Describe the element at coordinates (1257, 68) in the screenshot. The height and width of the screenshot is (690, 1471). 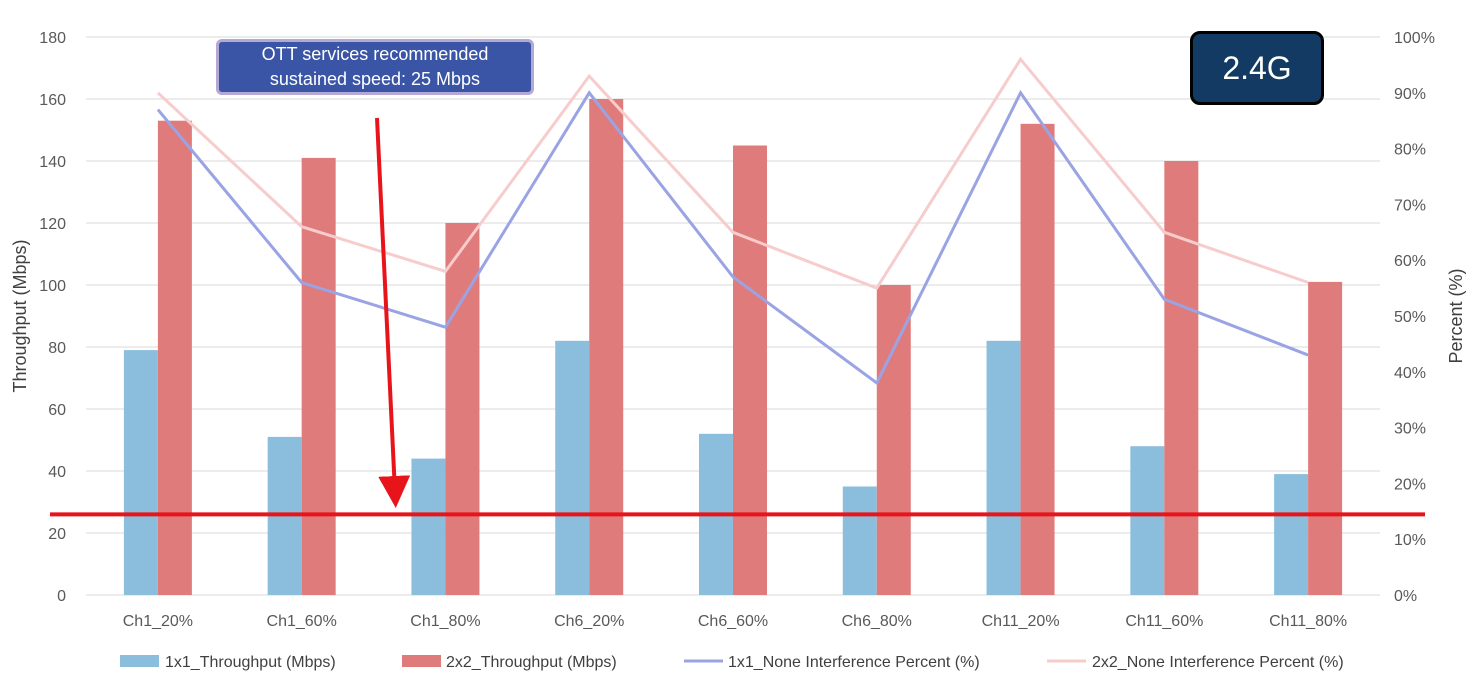
I see `band-badge: 2.4G` at that location.